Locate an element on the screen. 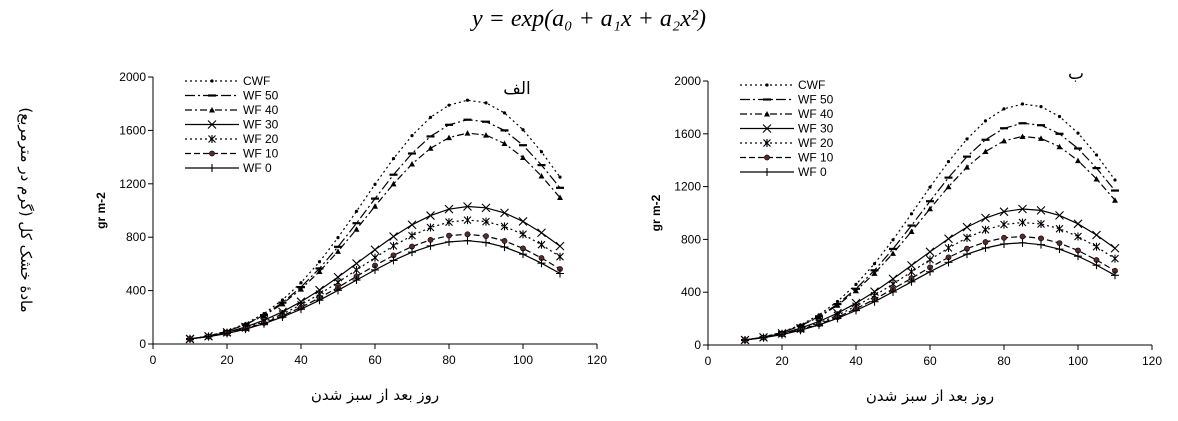 This screenshot has width=1178, height=421. panel-1-legend-label: CWF is located at coordinates (256, 81).